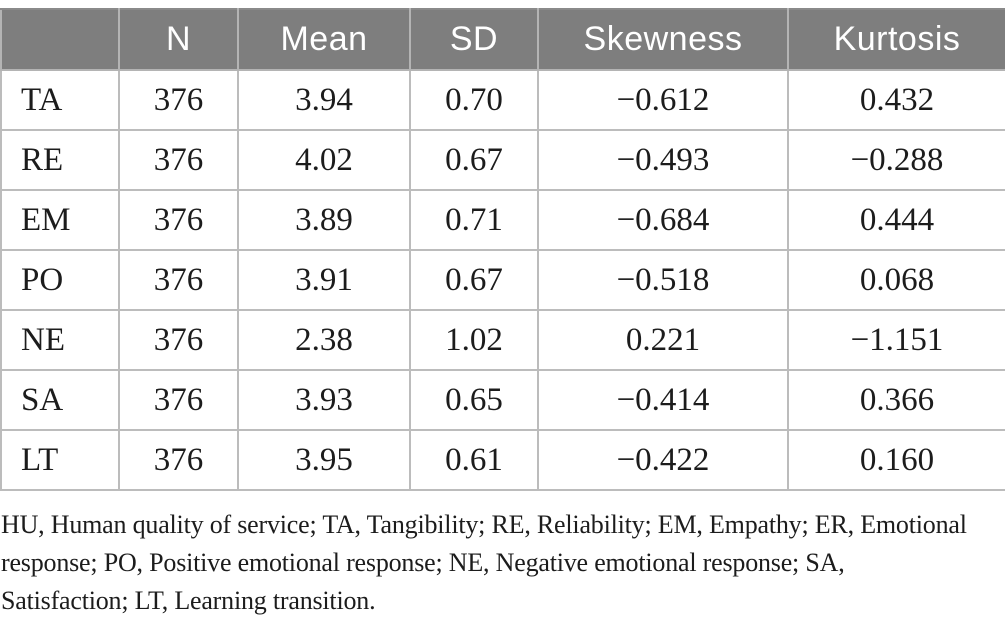 This screenshot has height=634, width=1005. Describe the element at coordinates (60, 160) in the screenshot. I see `row-label: RE` at that location.